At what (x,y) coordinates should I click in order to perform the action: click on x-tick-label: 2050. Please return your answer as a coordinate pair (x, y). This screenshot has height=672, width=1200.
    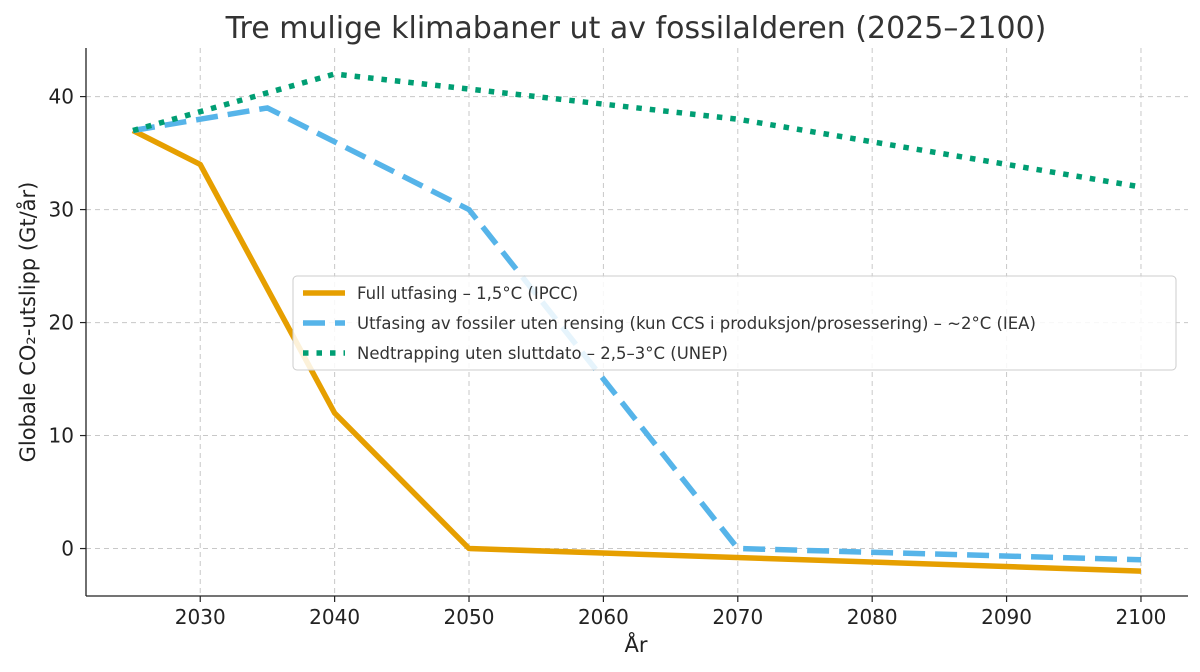
    Looking at the image, I should click on (469, 617).